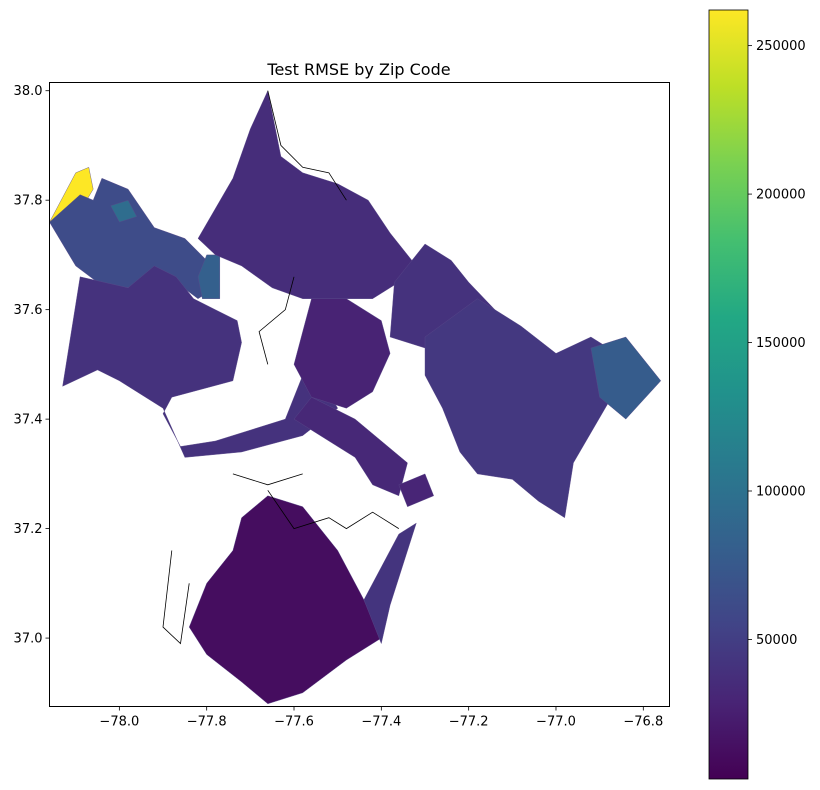 This screenshot has height=790, width=820. Describe the element at coordinates (626, 378) in the screenshot. I see `zip-region-james-city-east-teal` at that location.